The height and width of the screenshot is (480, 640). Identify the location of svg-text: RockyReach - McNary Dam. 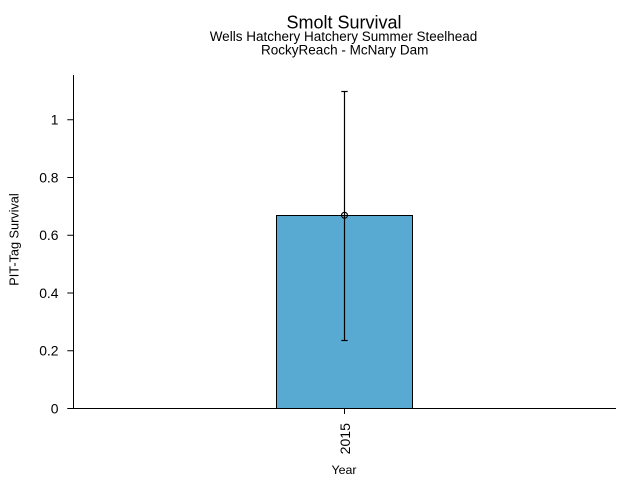
(344, 50).